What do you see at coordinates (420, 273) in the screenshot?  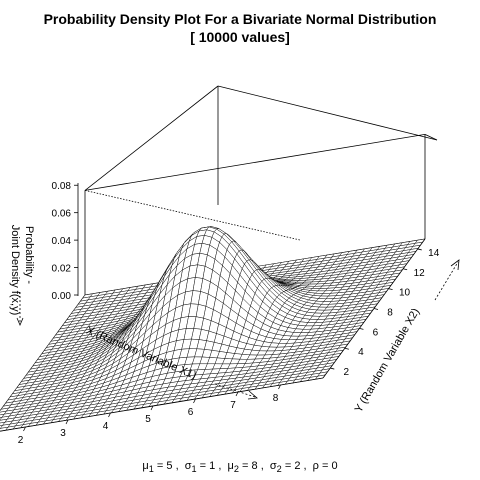 I see `y-tick-label: 12` at bounding box center [420, 273].